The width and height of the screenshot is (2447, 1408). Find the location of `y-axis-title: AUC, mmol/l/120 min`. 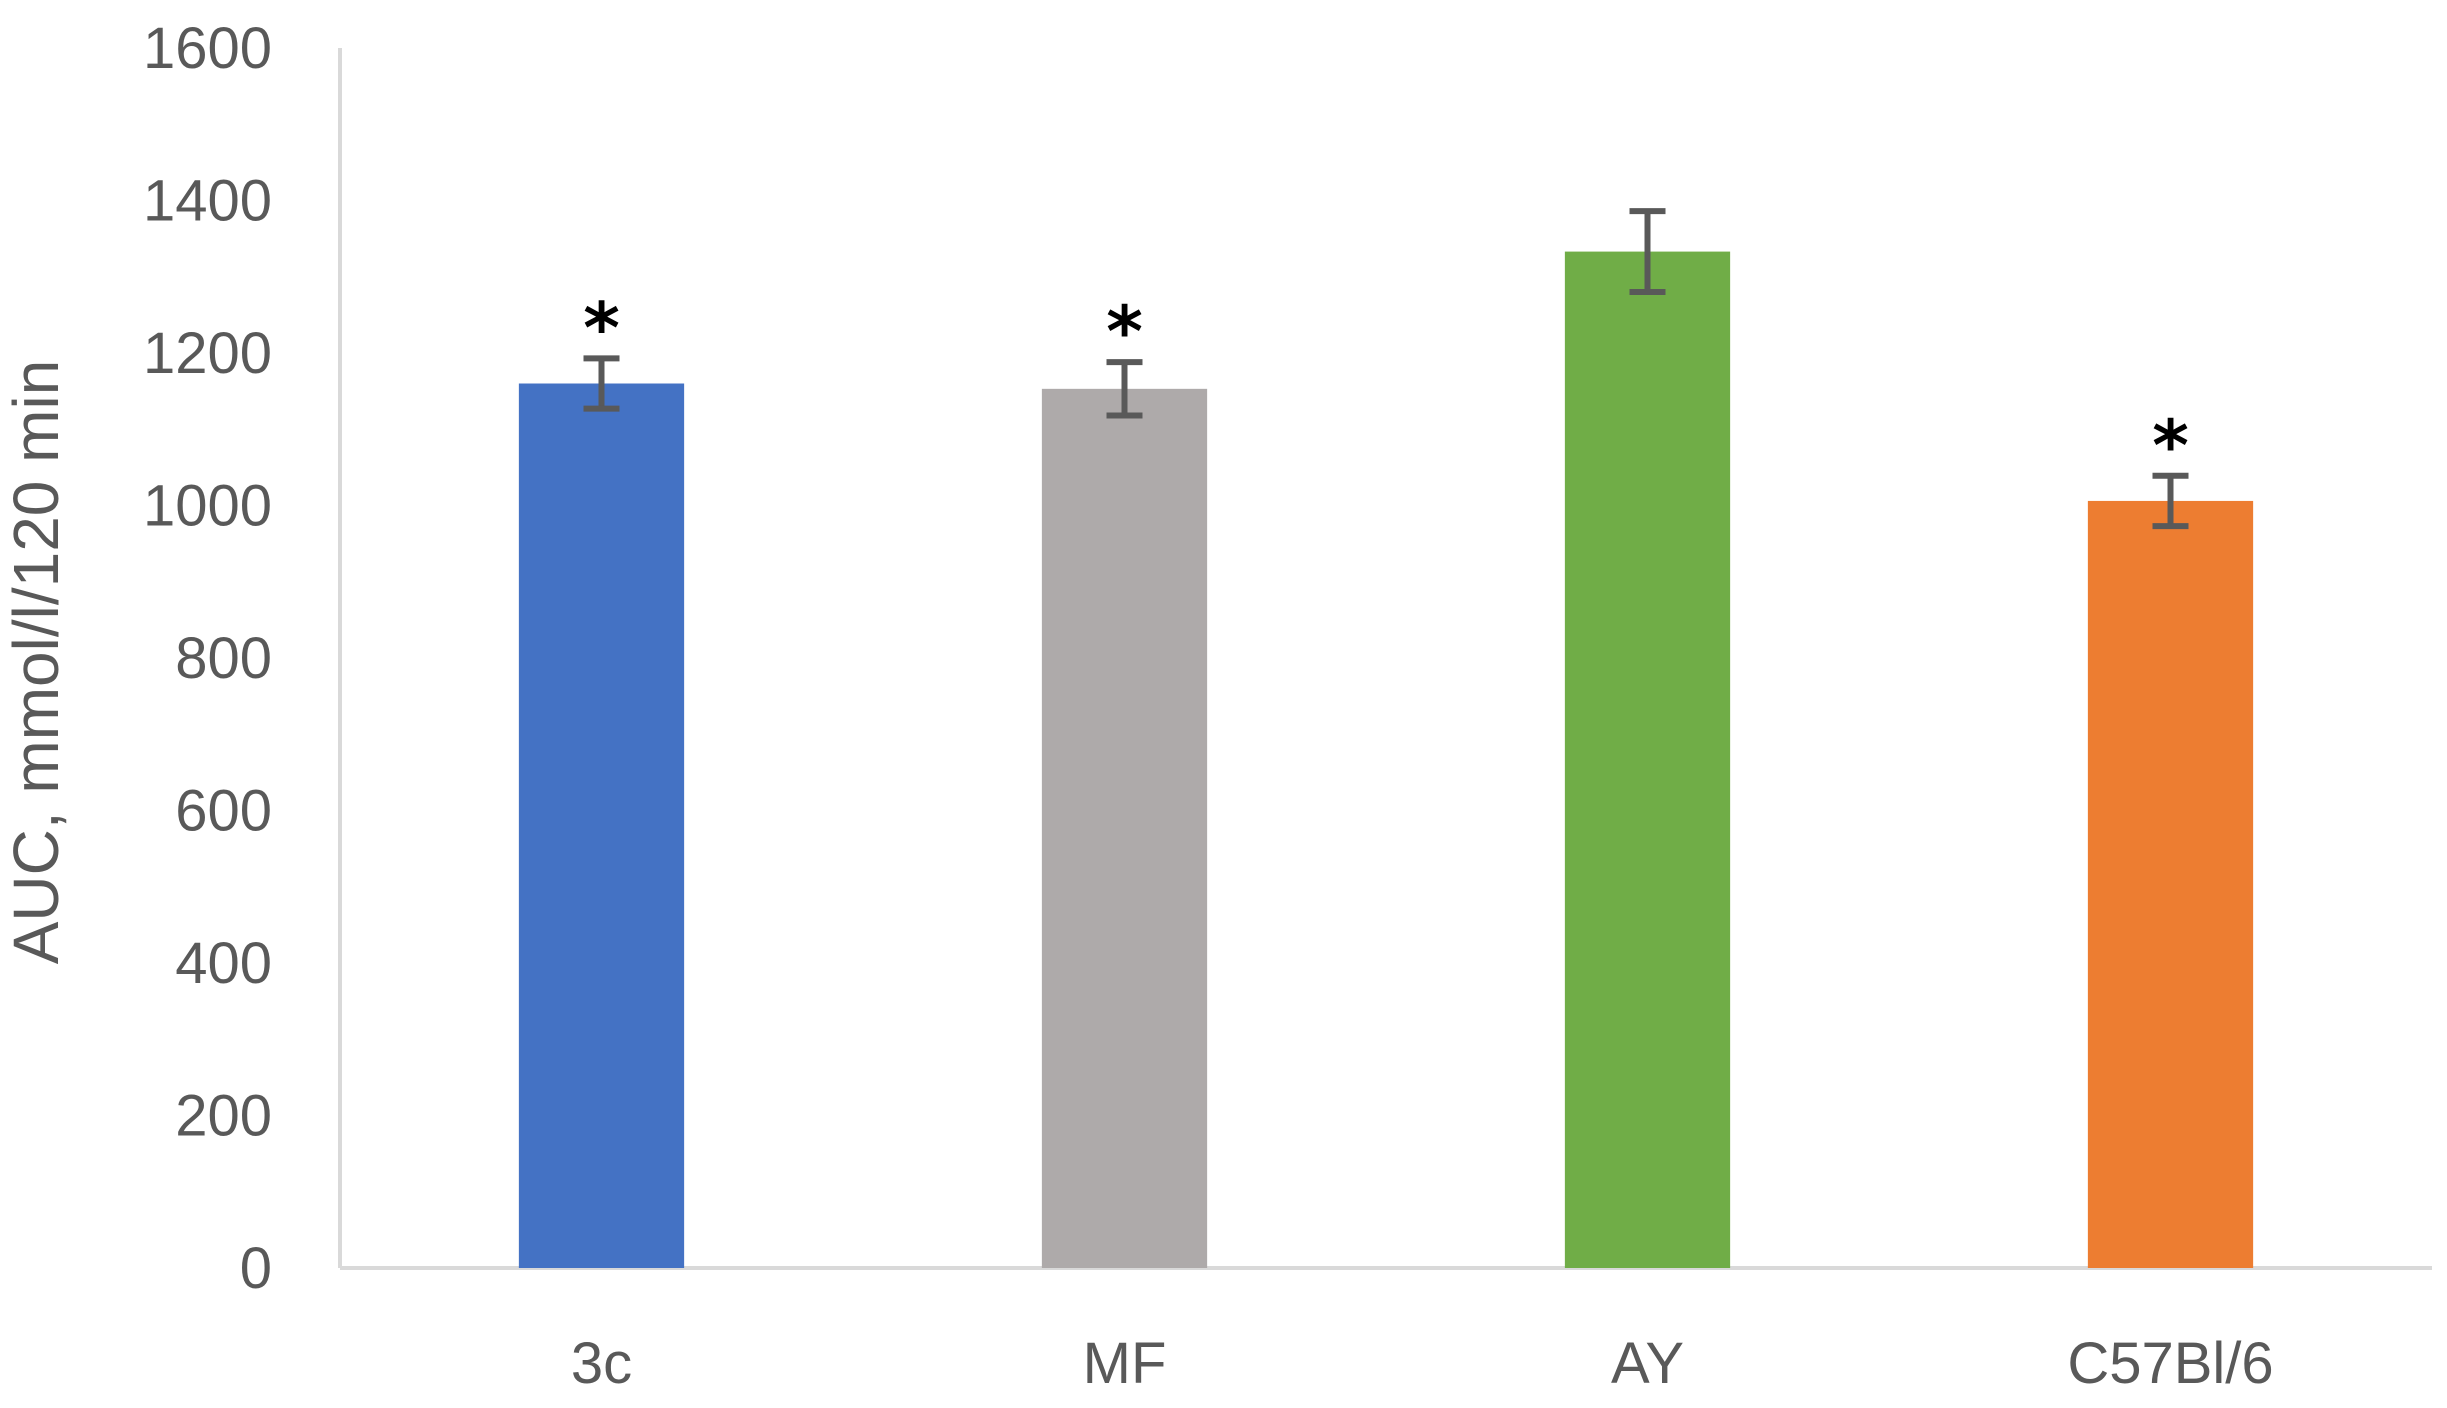

y-axis-title: AUC, mmol/l/120 min is located at coordinates (36, 662).